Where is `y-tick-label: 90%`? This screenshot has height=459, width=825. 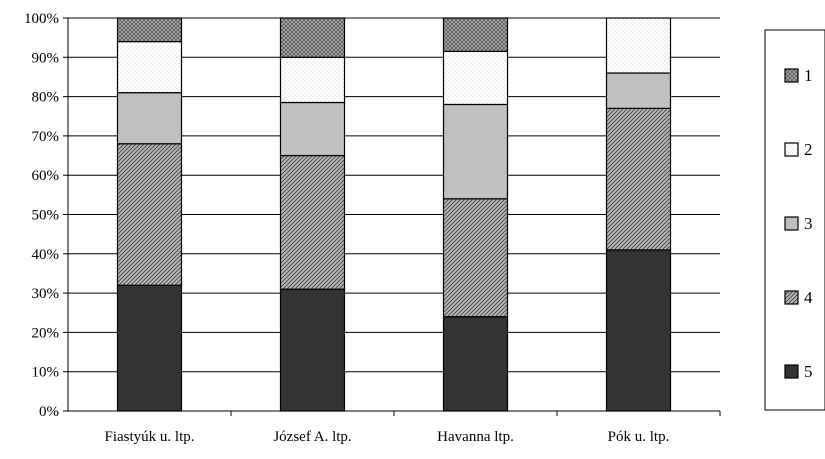 y-tick-label: 90% is located at coordinates (46, 58).